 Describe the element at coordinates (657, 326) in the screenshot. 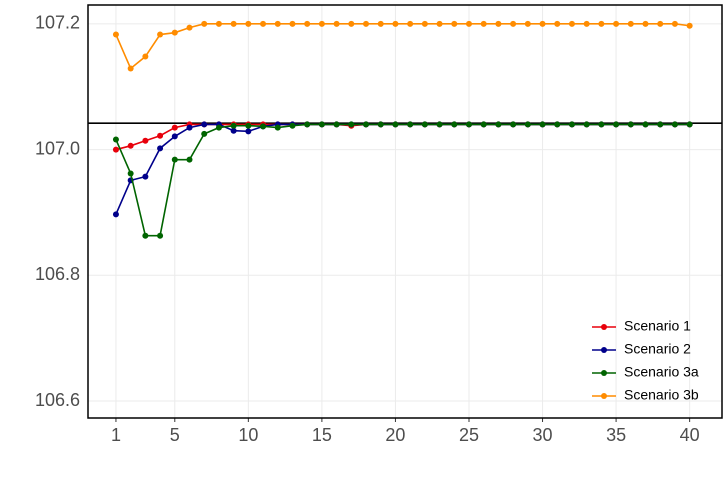

I see `legend-label: Scenario 1` at that location.